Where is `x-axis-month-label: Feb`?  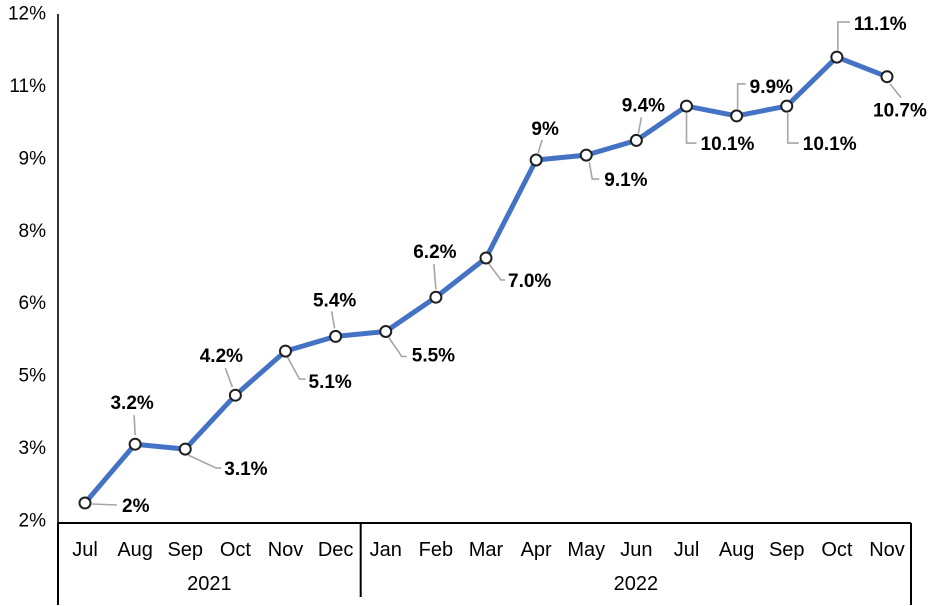
x-axis-month-label: Feb is located at coordinates (436, 550).